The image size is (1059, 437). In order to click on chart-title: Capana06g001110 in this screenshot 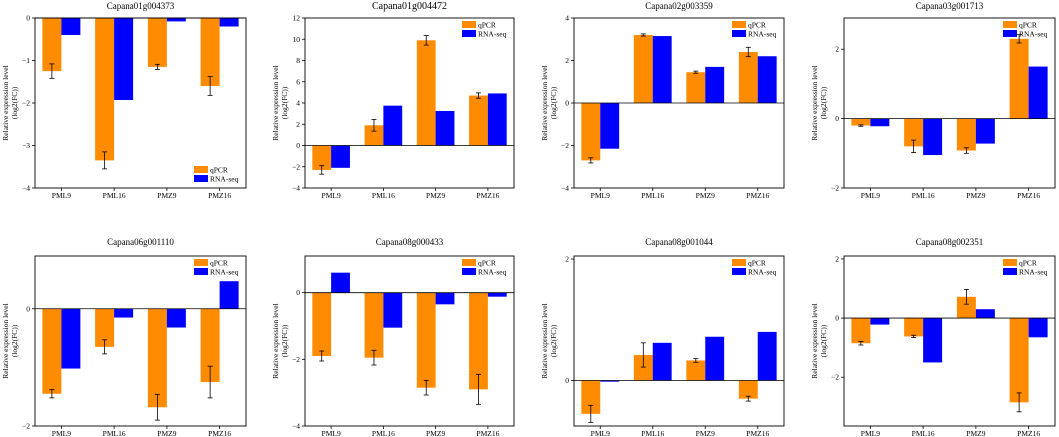, I will do `click(140, 242)`.